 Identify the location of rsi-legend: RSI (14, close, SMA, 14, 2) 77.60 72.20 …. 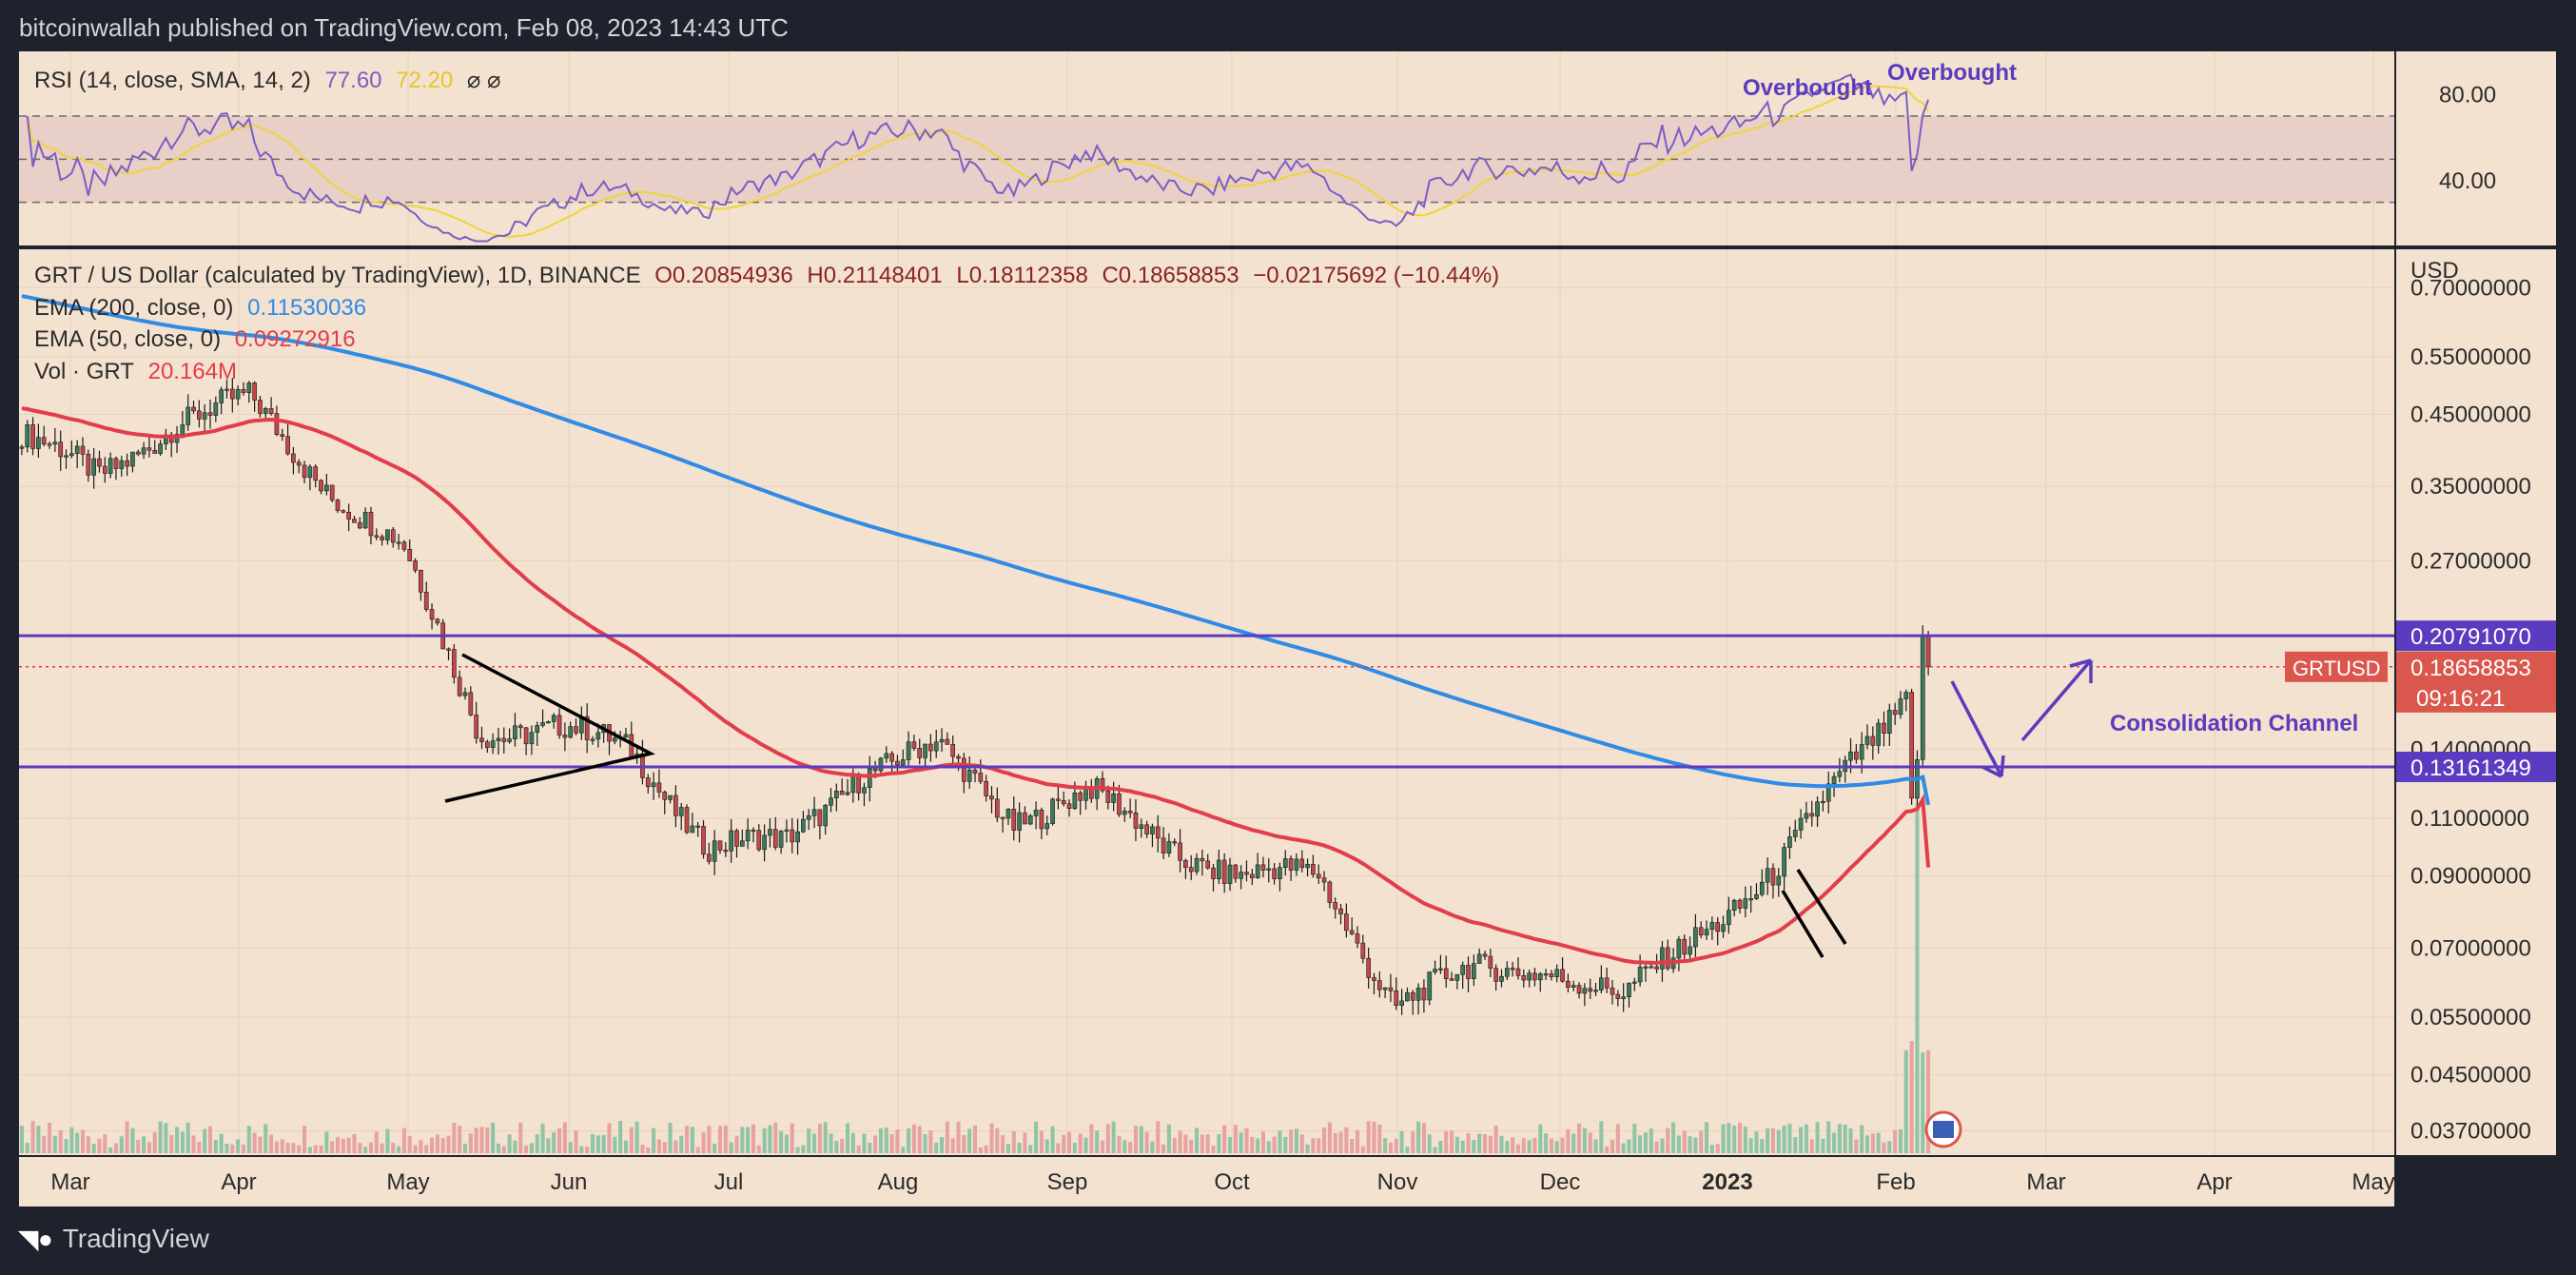
(272, 80).